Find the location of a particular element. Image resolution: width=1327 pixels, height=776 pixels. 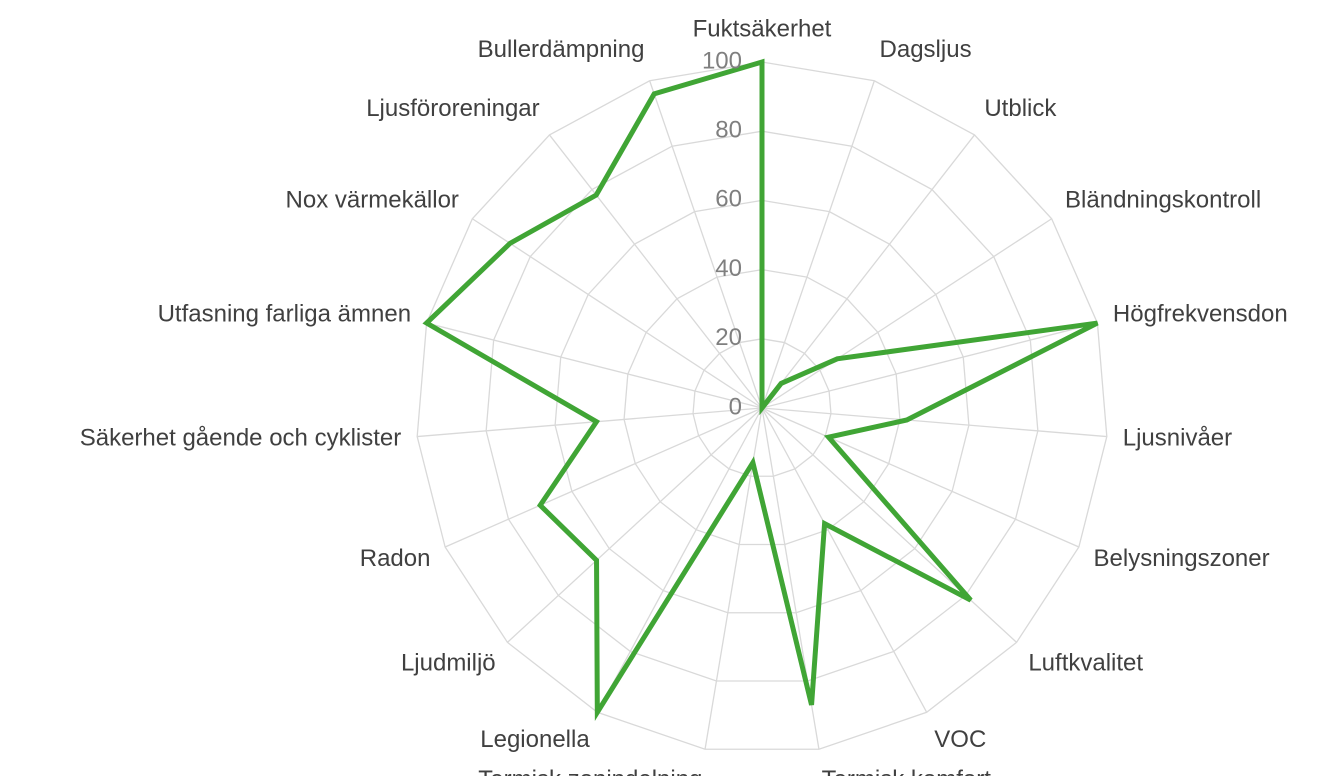

category-label: Ljudmiljö is located at coordinates (448, 662).